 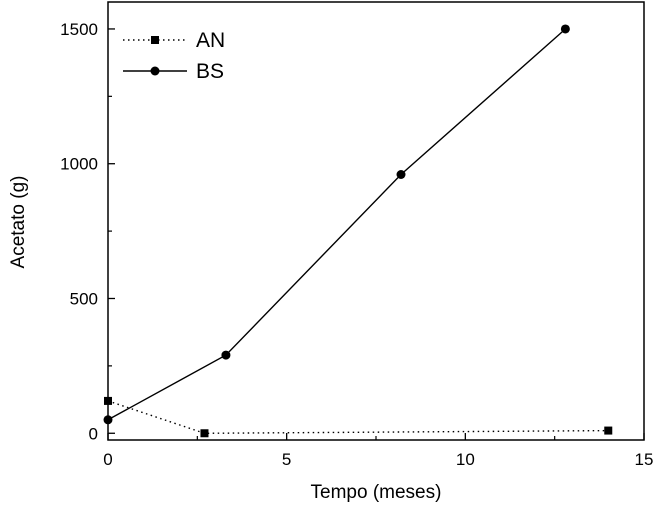 What do you see at coordinates (79, 164) in the screenshot?
I see `y-tick-label: 1000` at bounding box center [79, 164].